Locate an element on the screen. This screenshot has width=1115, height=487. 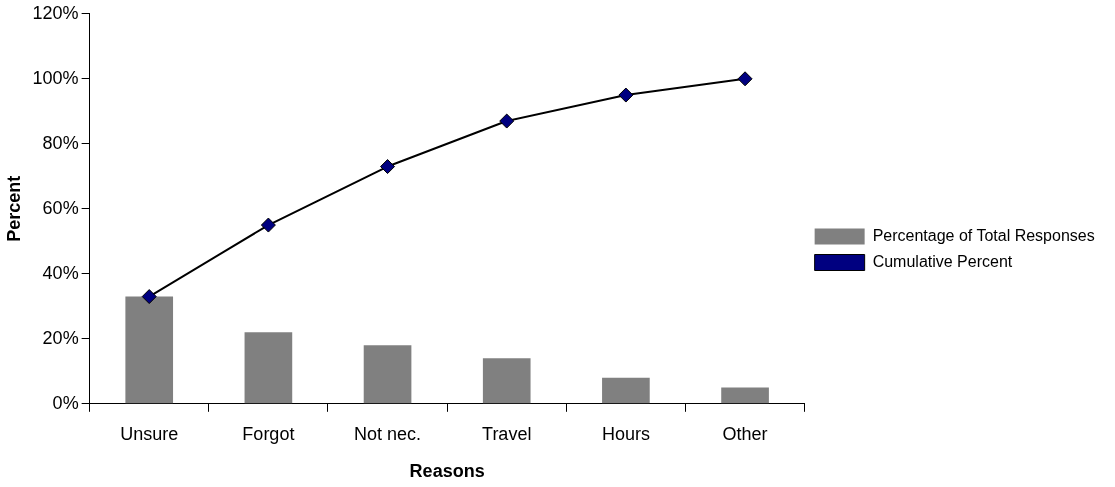
y-tick-label: 60% is located at coordinates (60, 207).